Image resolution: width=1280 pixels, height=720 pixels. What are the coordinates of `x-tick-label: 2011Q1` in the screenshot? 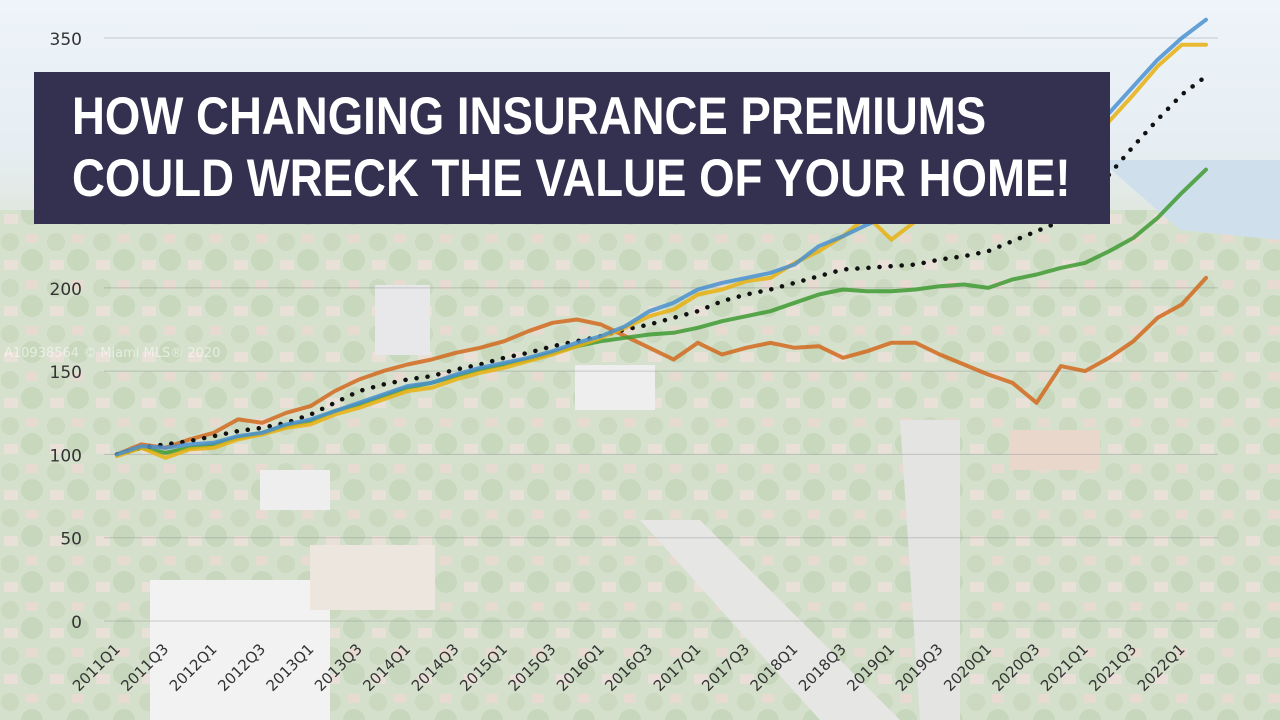 It's located at (96, 667).